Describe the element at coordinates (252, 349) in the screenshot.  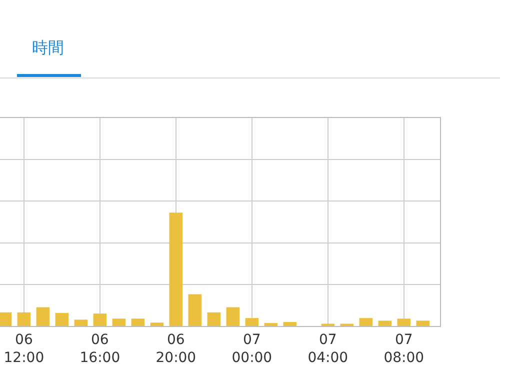
I see `x-tick-label: 07 00:00` at that location.